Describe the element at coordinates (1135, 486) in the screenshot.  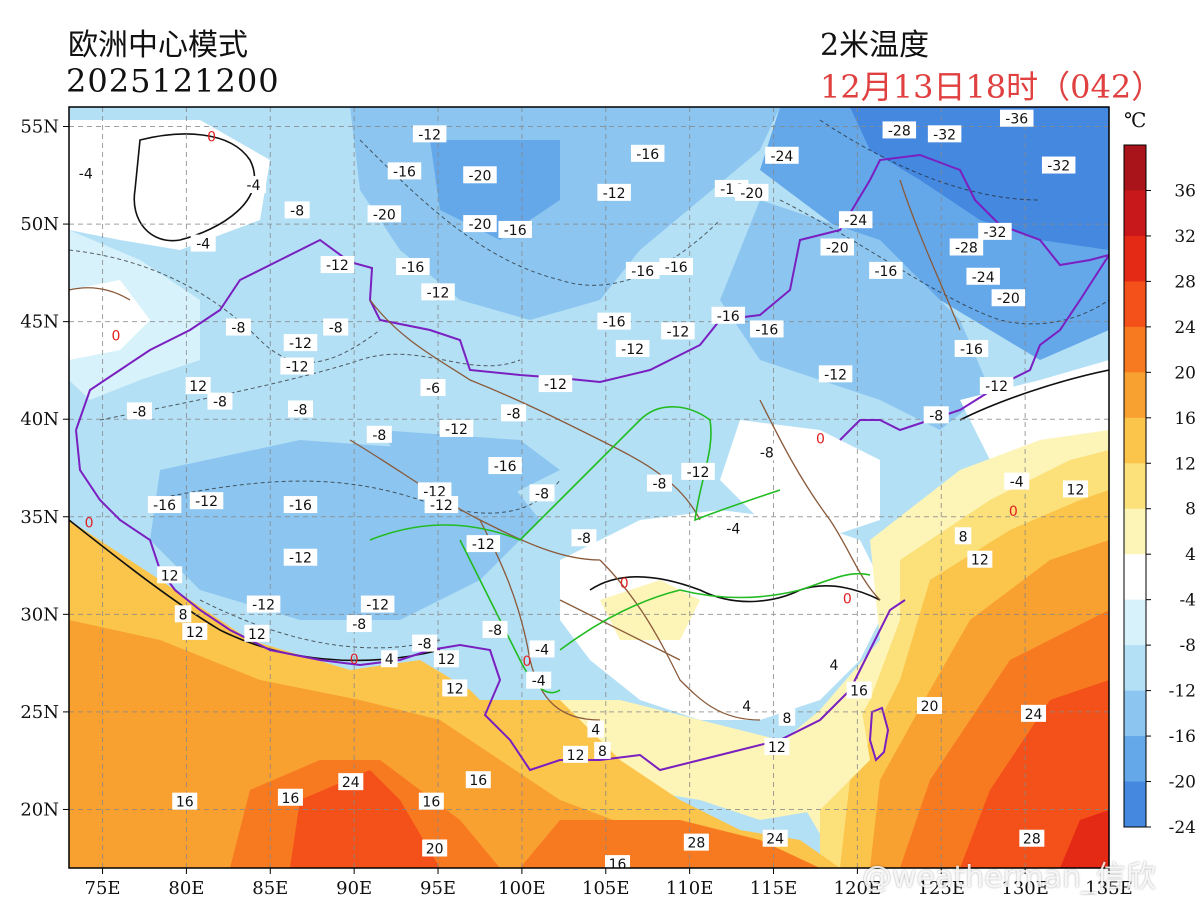
I see `colorbar-frame` at that location.